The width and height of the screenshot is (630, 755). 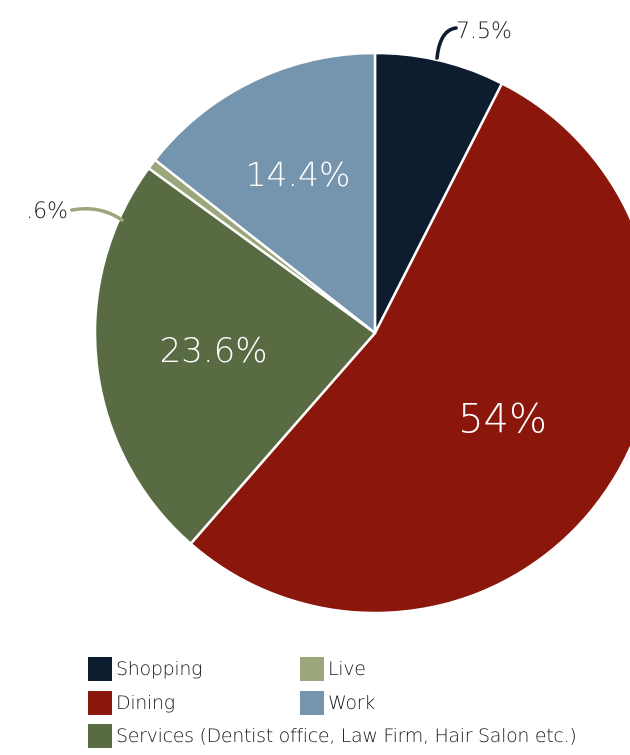 What do you see at coordinates (47, 211) in the screenshot?
I see `data-label-live: .6%` at bounding box center [47, 211].